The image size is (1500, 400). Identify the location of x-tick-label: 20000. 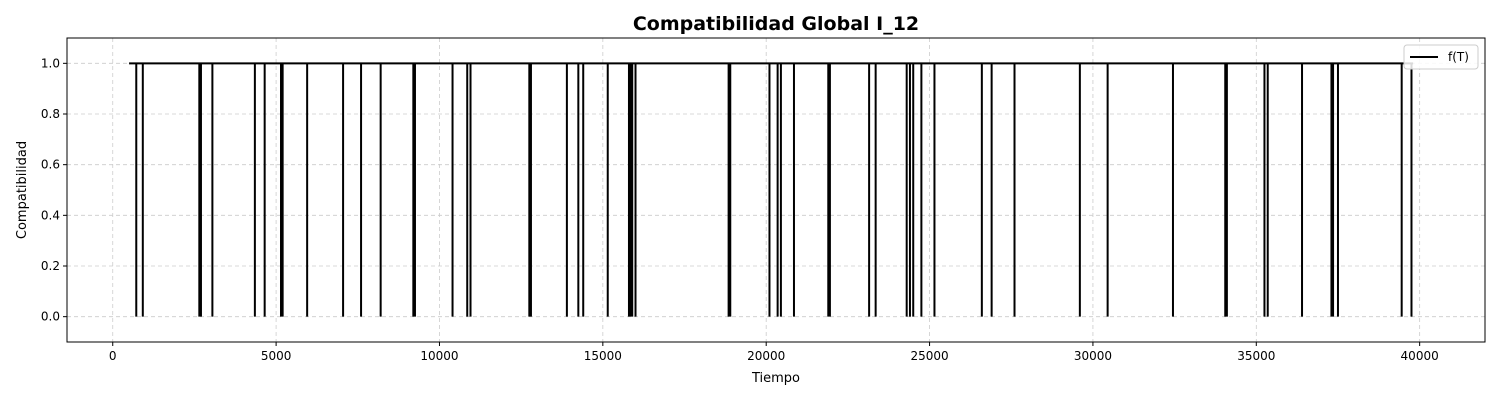
(766, 356).